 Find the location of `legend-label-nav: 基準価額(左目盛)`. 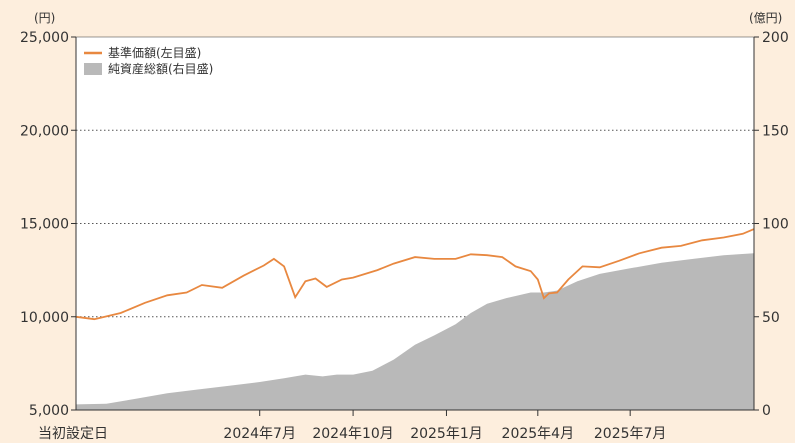

legend-label-nav: 基準価額(左目盛) is located at coordinates (154, 52).